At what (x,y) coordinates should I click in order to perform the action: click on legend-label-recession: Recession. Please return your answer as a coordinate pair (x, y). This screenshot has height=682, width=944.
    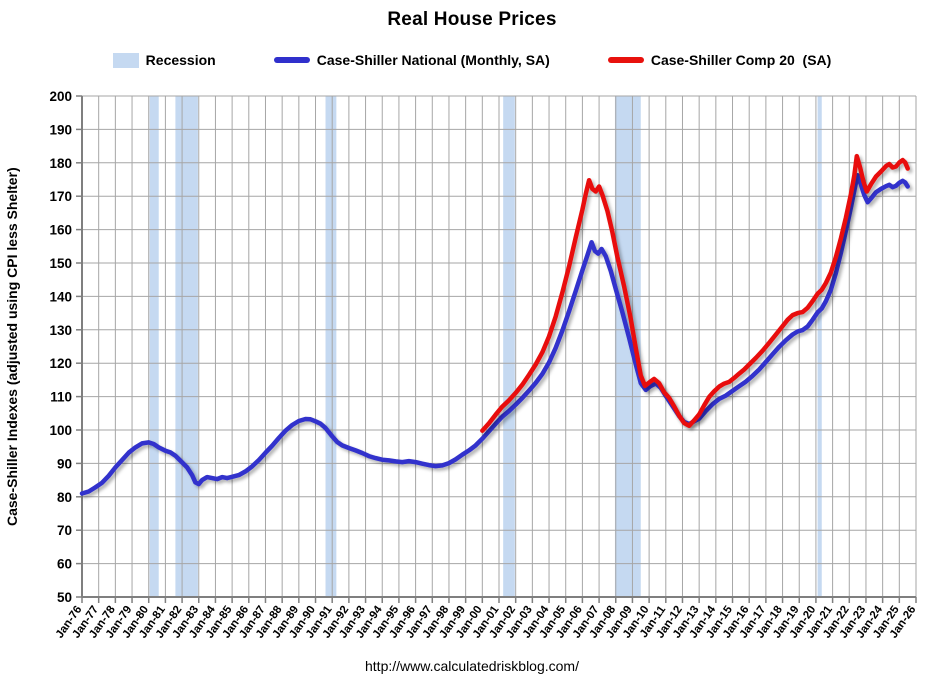
    Looking at the image, I should click on (180, 60).